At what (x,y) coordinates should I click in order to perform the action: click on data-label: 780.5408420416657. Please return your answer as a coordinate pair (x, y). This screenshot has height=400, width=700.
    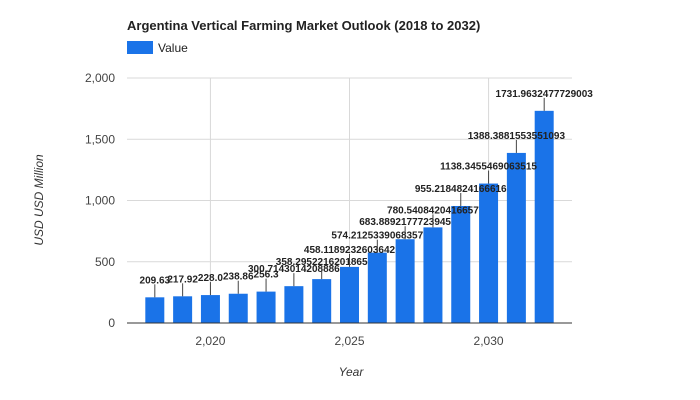
    Looking at the image, I should click on (433, 210).